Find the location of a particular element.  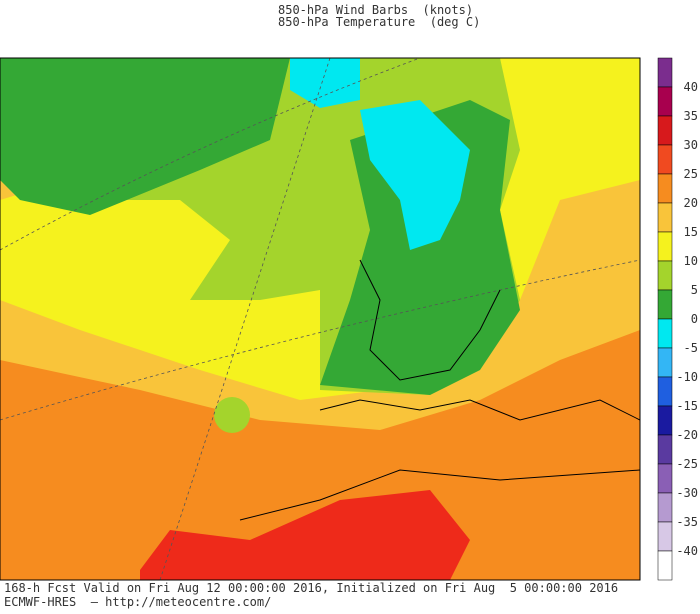

header-line: 850-hPa Temperature (deg C) is located at coordinates (379, 22).